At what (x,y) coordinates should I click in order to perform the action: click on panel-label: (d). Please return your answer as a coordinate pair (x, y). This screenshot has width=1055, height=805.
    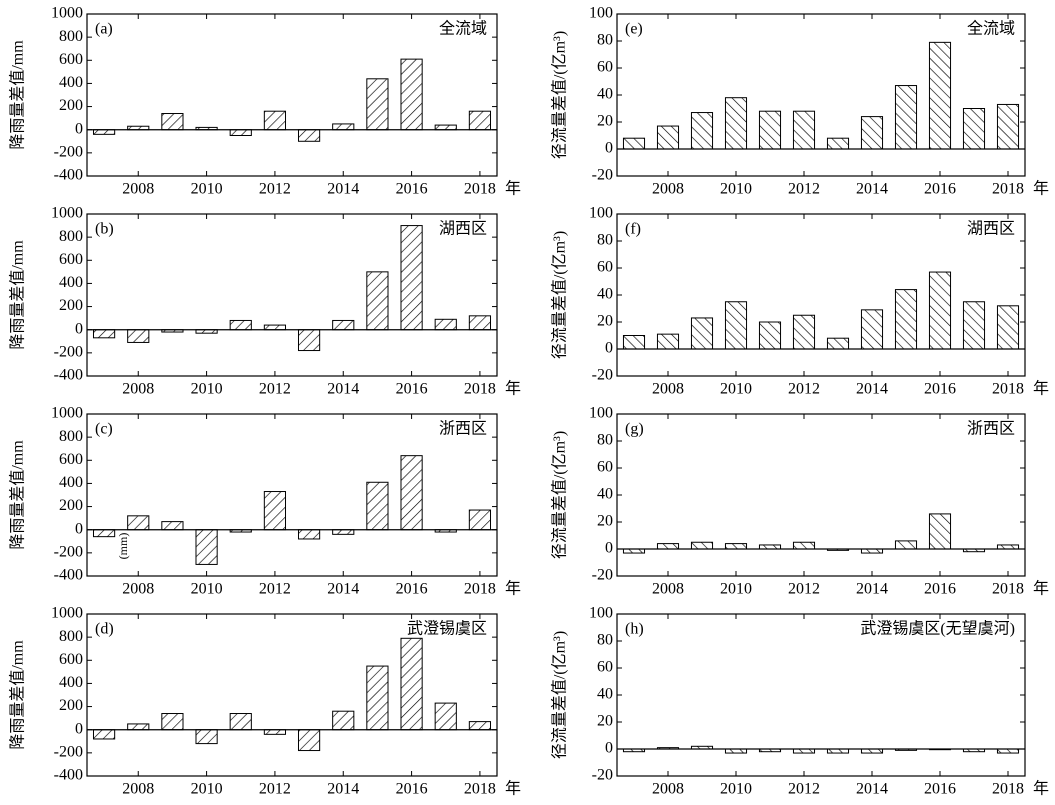
    Looking at the image, I should click on (104, 629).